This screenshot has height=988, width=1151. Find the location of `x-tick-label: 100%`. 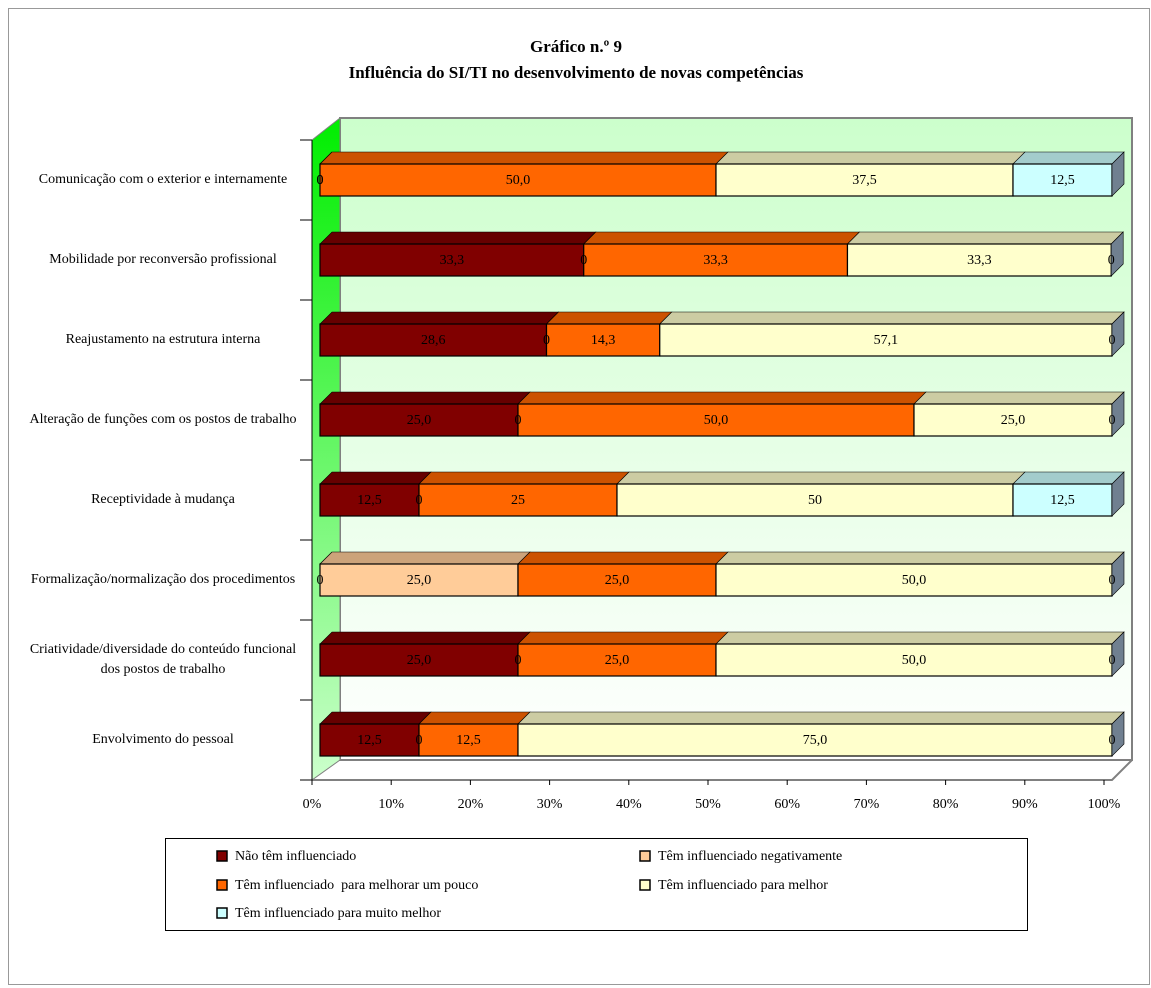

x-tick-label: 100% is located at coordinates (1104, 804).